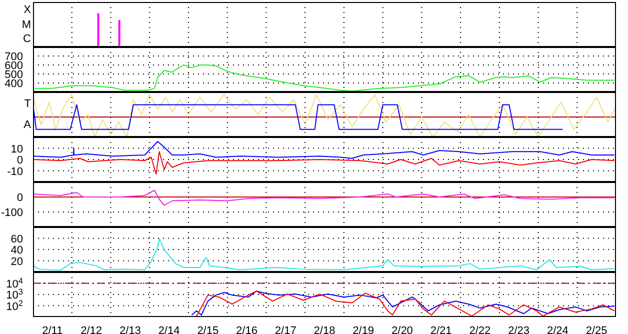 The height and width of the screenshot is (334, 628). Describe the element at coordinates (27, 104) in the screenshot. I see `text: T` at that location.